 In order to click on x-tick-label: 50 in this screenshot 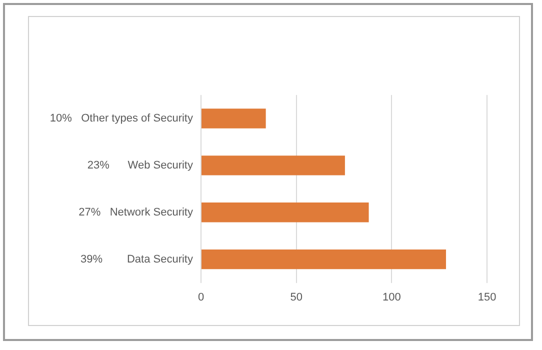, I will do `click(296, 297)`.